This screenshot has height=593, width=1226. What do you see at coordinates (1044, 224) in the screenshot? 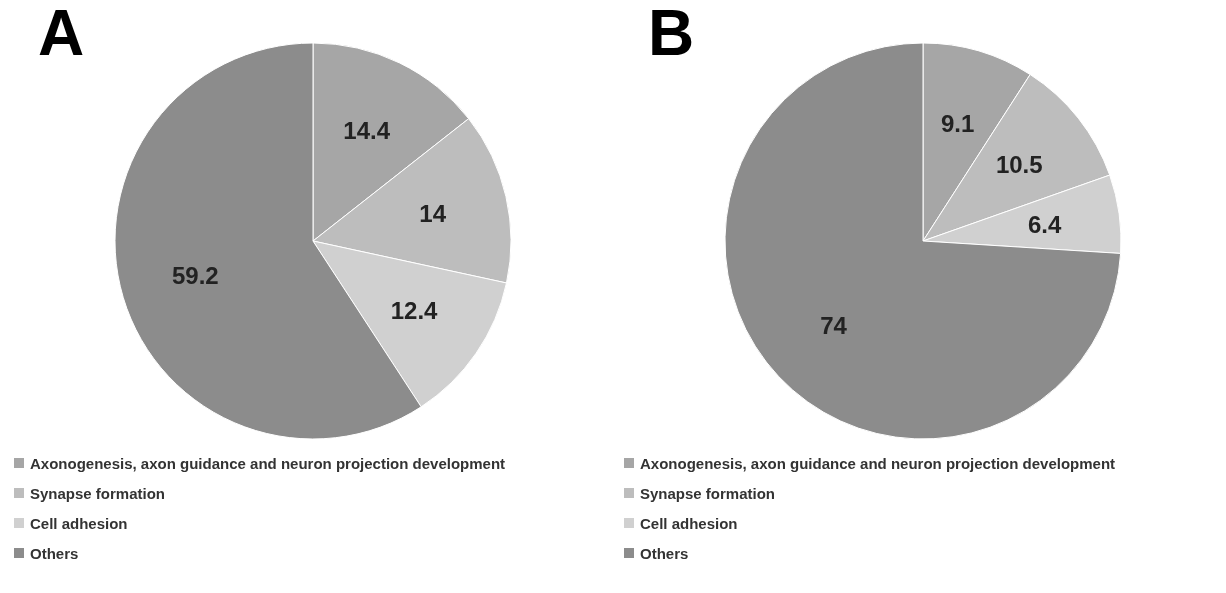
I see `data-label: 6.4` at bounding box center [1044, 224].